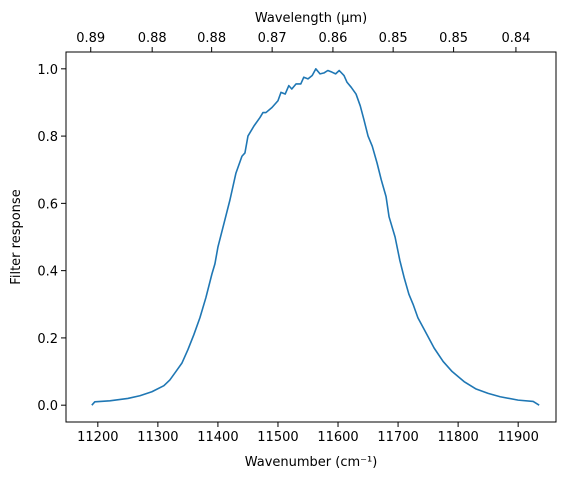 This screenshot has height=480, width=570. I want to click on y-tick-label: 0.8, so click(47, 137).